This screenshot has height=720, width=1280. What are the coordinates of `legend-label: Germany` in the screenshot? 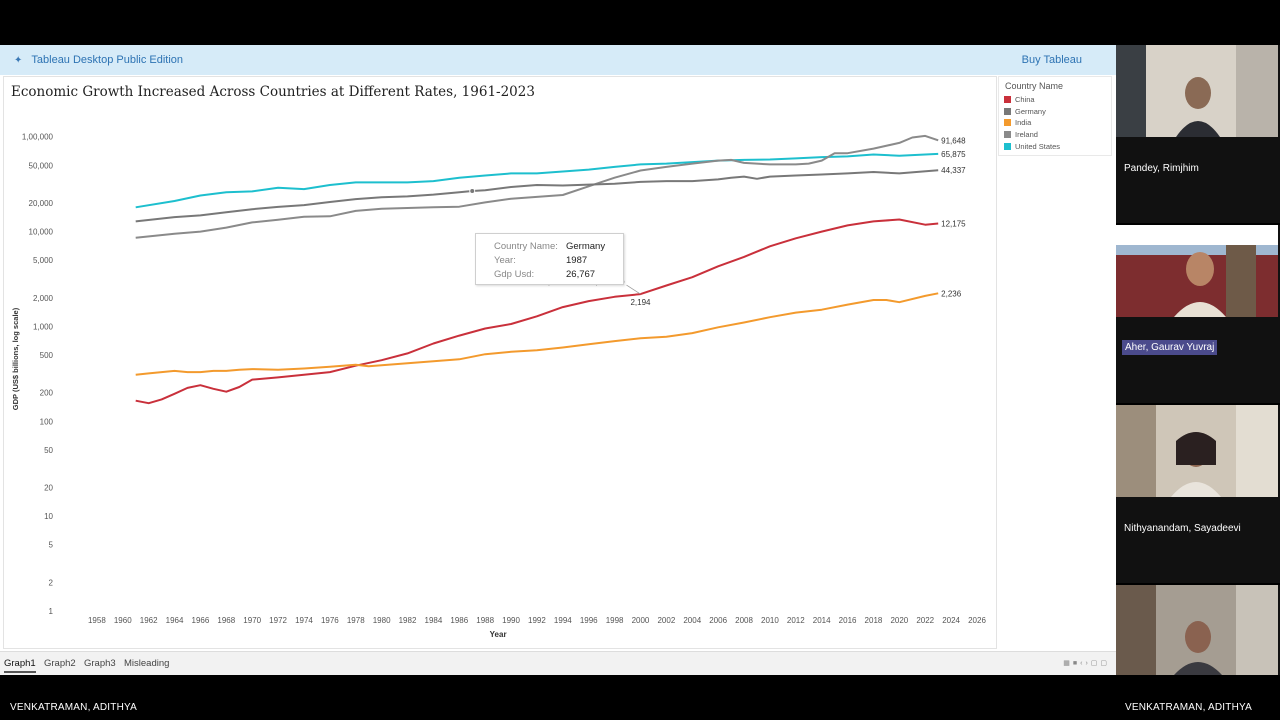 It's located at (1030, 111).